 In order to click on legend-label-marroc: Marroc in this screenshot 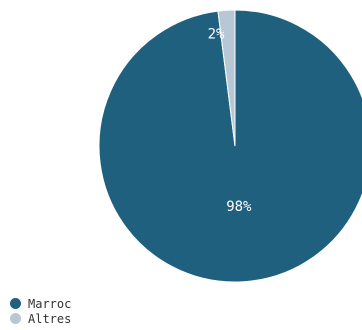, I will do `click(50, 303)`.